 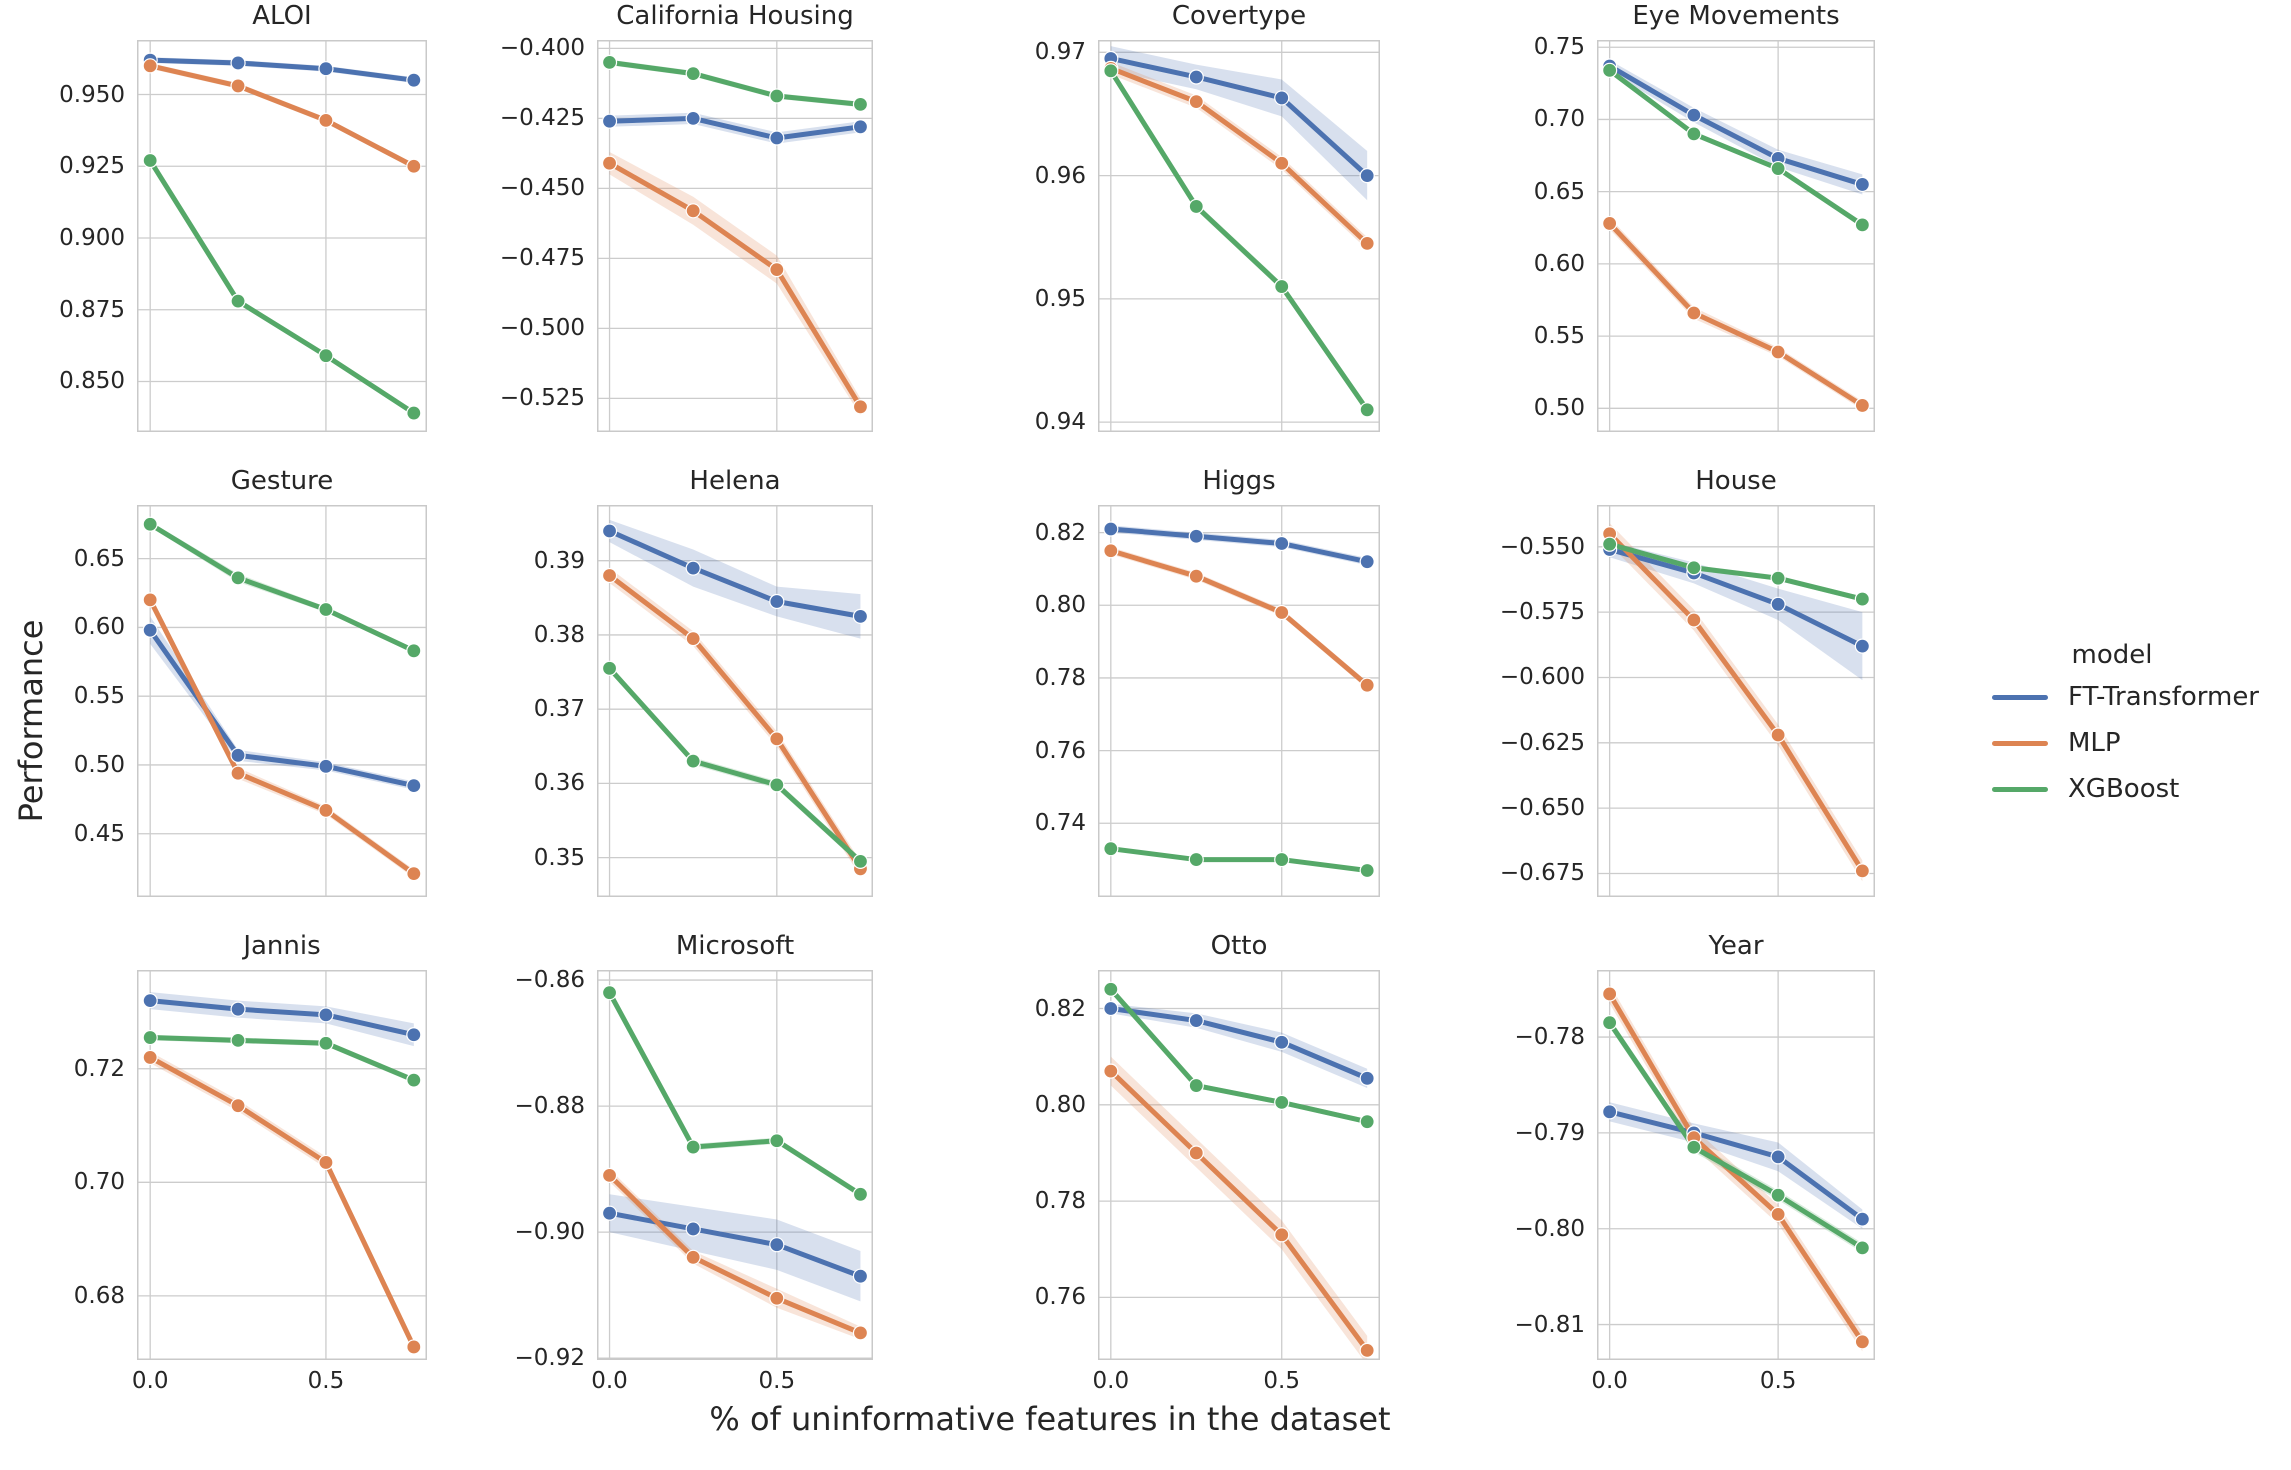 I want to click on subplot-jannis, so click(x=282, y=1165).